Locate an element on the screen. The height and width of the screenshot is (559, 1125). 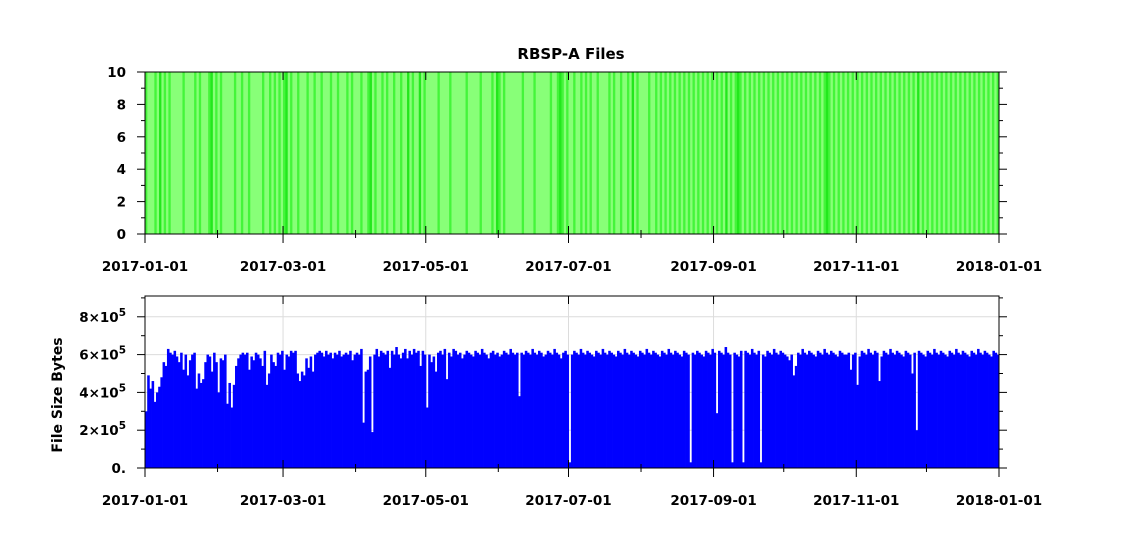
y-tick-label: 6 is located at coordinates (121, 138).